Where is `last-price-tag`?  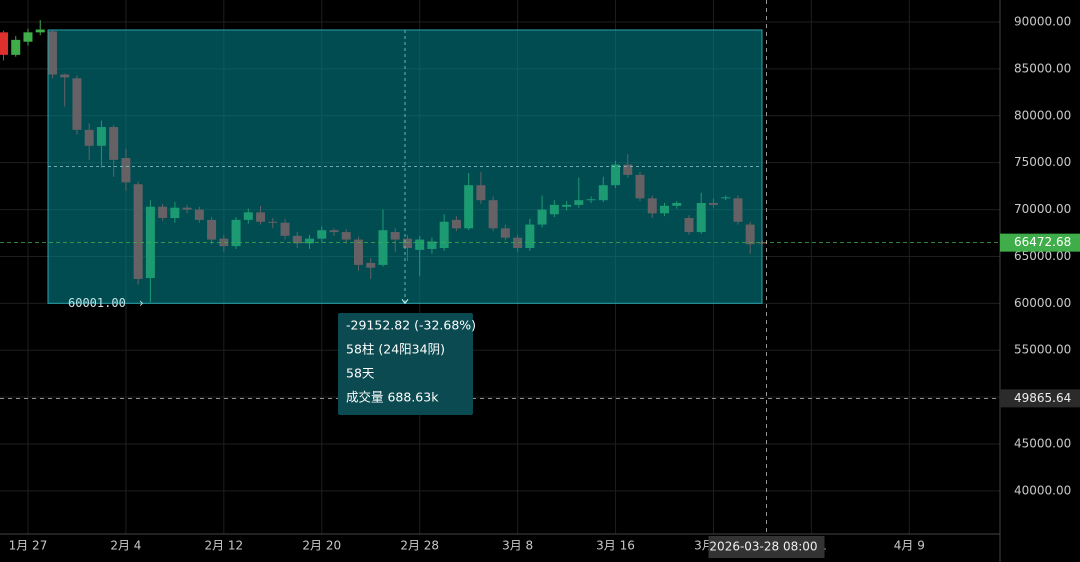 last-price-tag is located at coordinates (1040, 242).